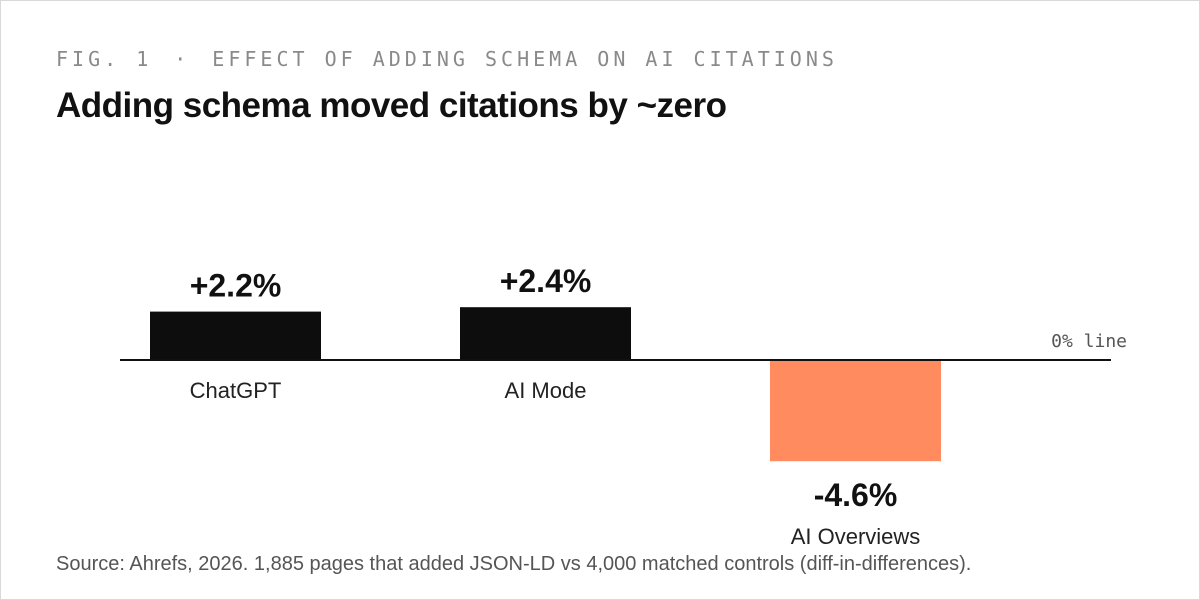 Image resolution: width=1200 pixels, height=600 pixels. I want to click on category-label-0: ChatGPT, so click(236, 390).